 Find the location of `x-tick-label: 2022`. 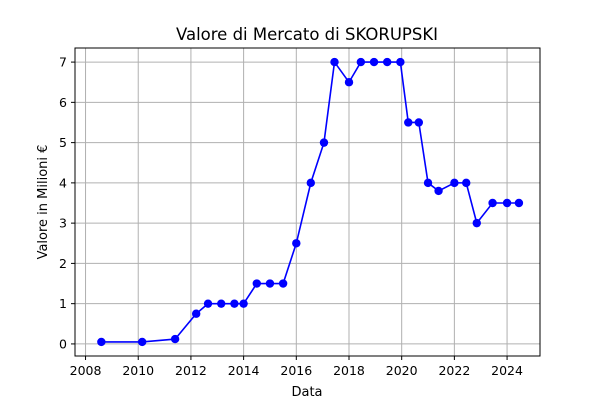

x-tick-label: 2022 is located at coordinates (454, 370).